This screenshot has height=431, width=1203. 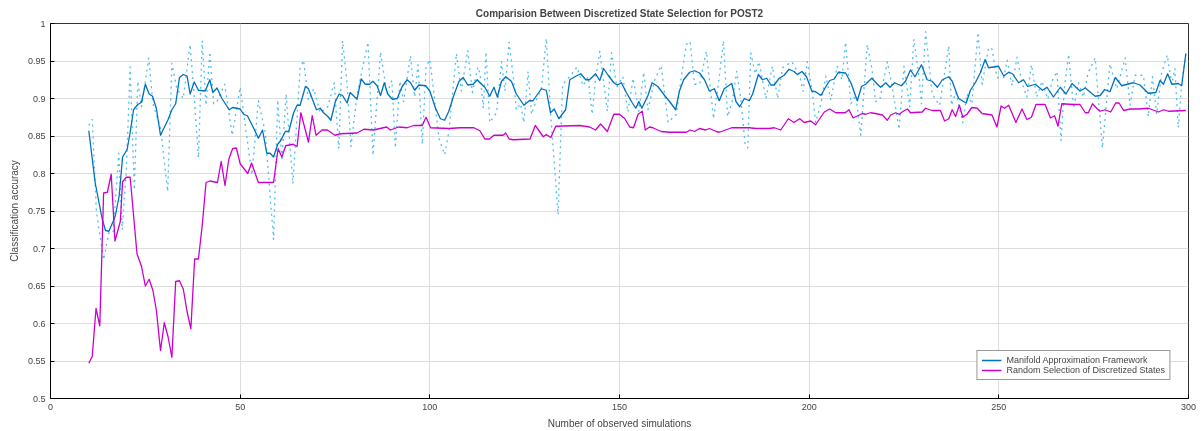 What do you see at coordinates (240, 406) in the screenshot?
I see `x-tick-label: 50` at bounding box center [240, 406].